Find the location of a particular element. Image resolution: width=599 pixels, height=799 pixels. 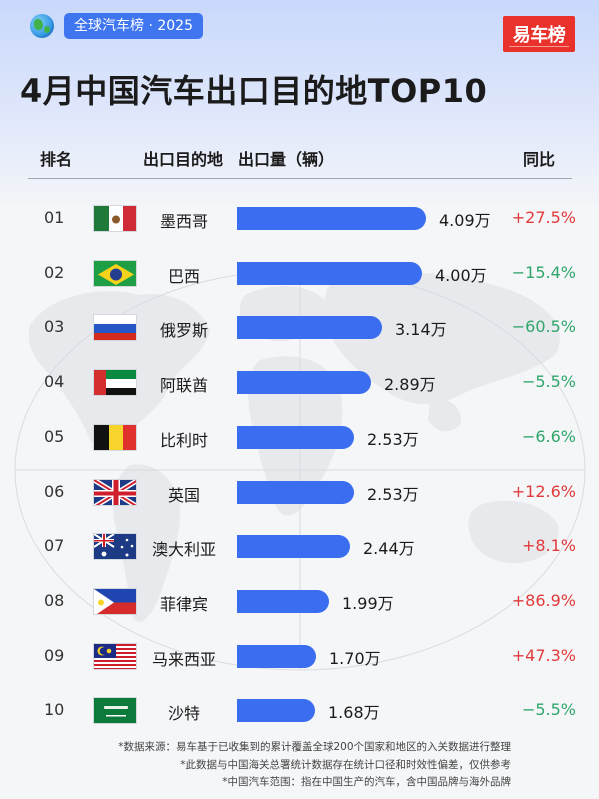

uk-flag is located at coordinates (115, 492).